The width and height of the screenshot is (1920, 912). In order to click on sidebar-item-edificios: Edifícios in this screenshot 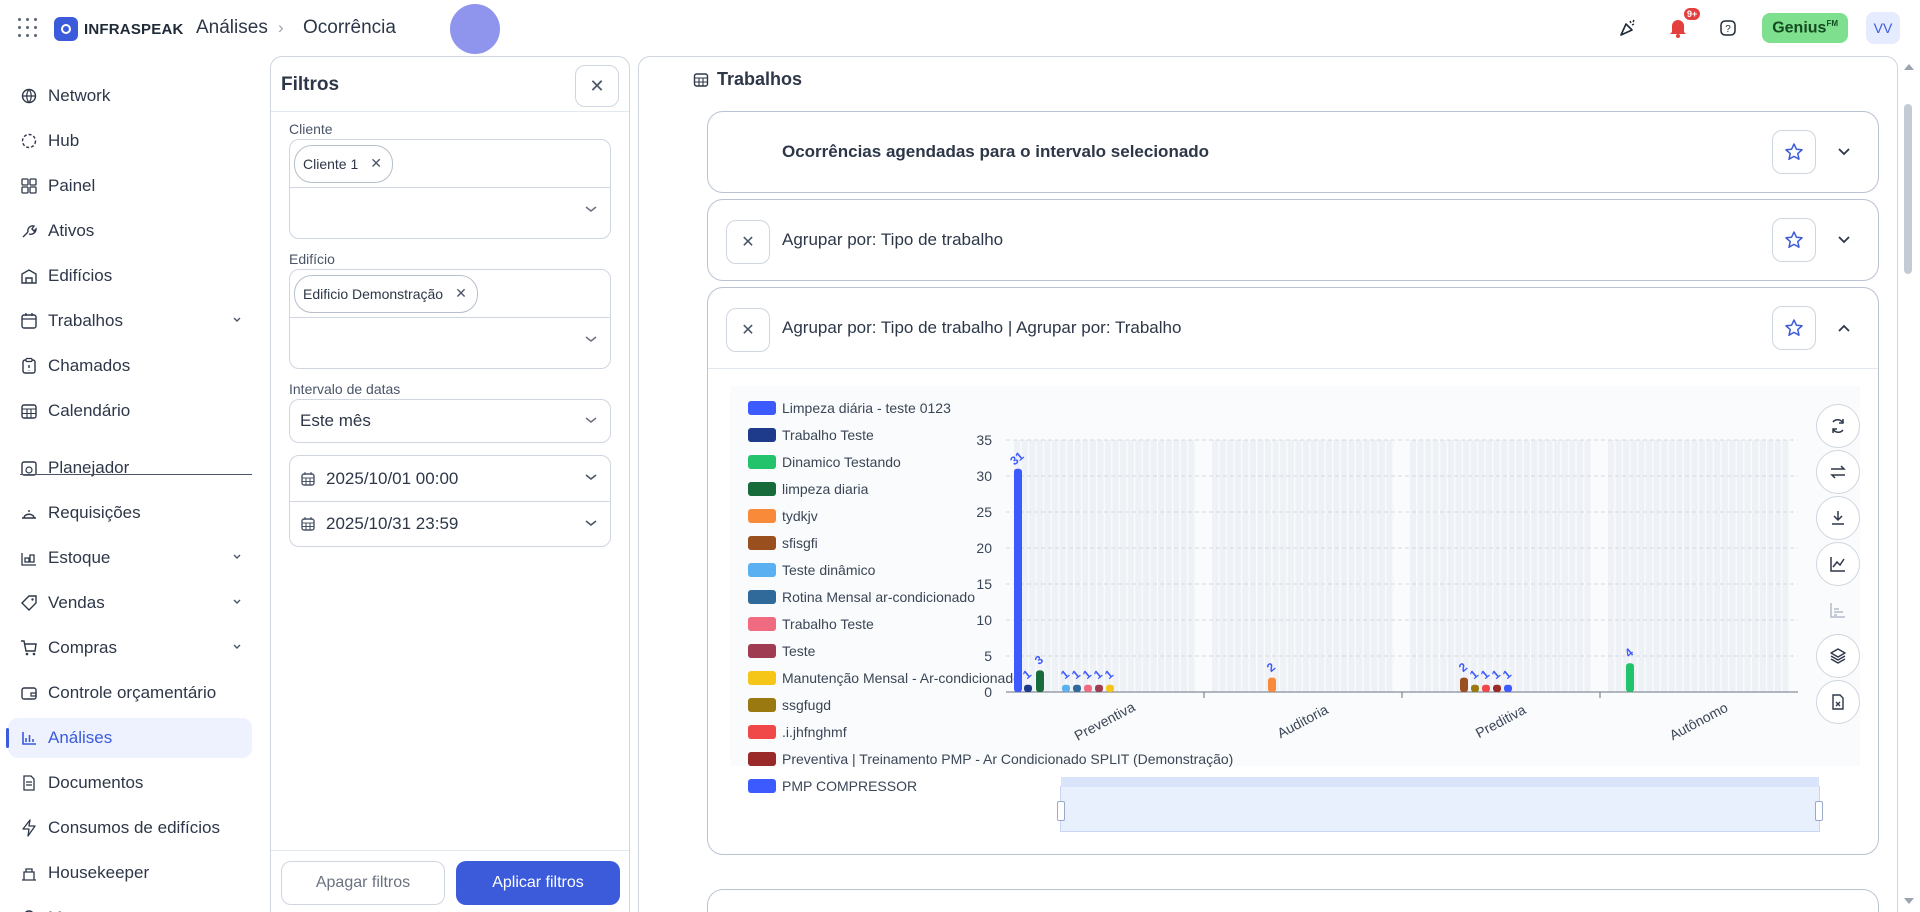, I will do `click(130, 276)`.